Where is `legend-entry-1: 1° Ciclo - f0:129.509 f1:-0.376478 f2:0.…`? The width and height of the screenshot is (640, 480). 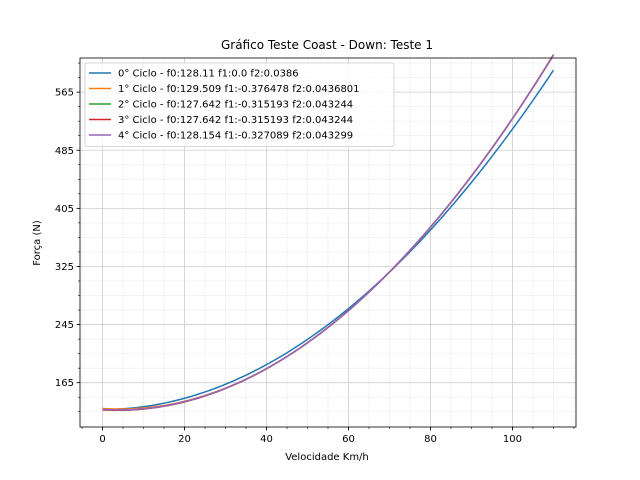 legend-entry-1: 1° Ciclo - f0:129.509 f1:-0.376478 f2:0.… is located at coordinates (239, 89).